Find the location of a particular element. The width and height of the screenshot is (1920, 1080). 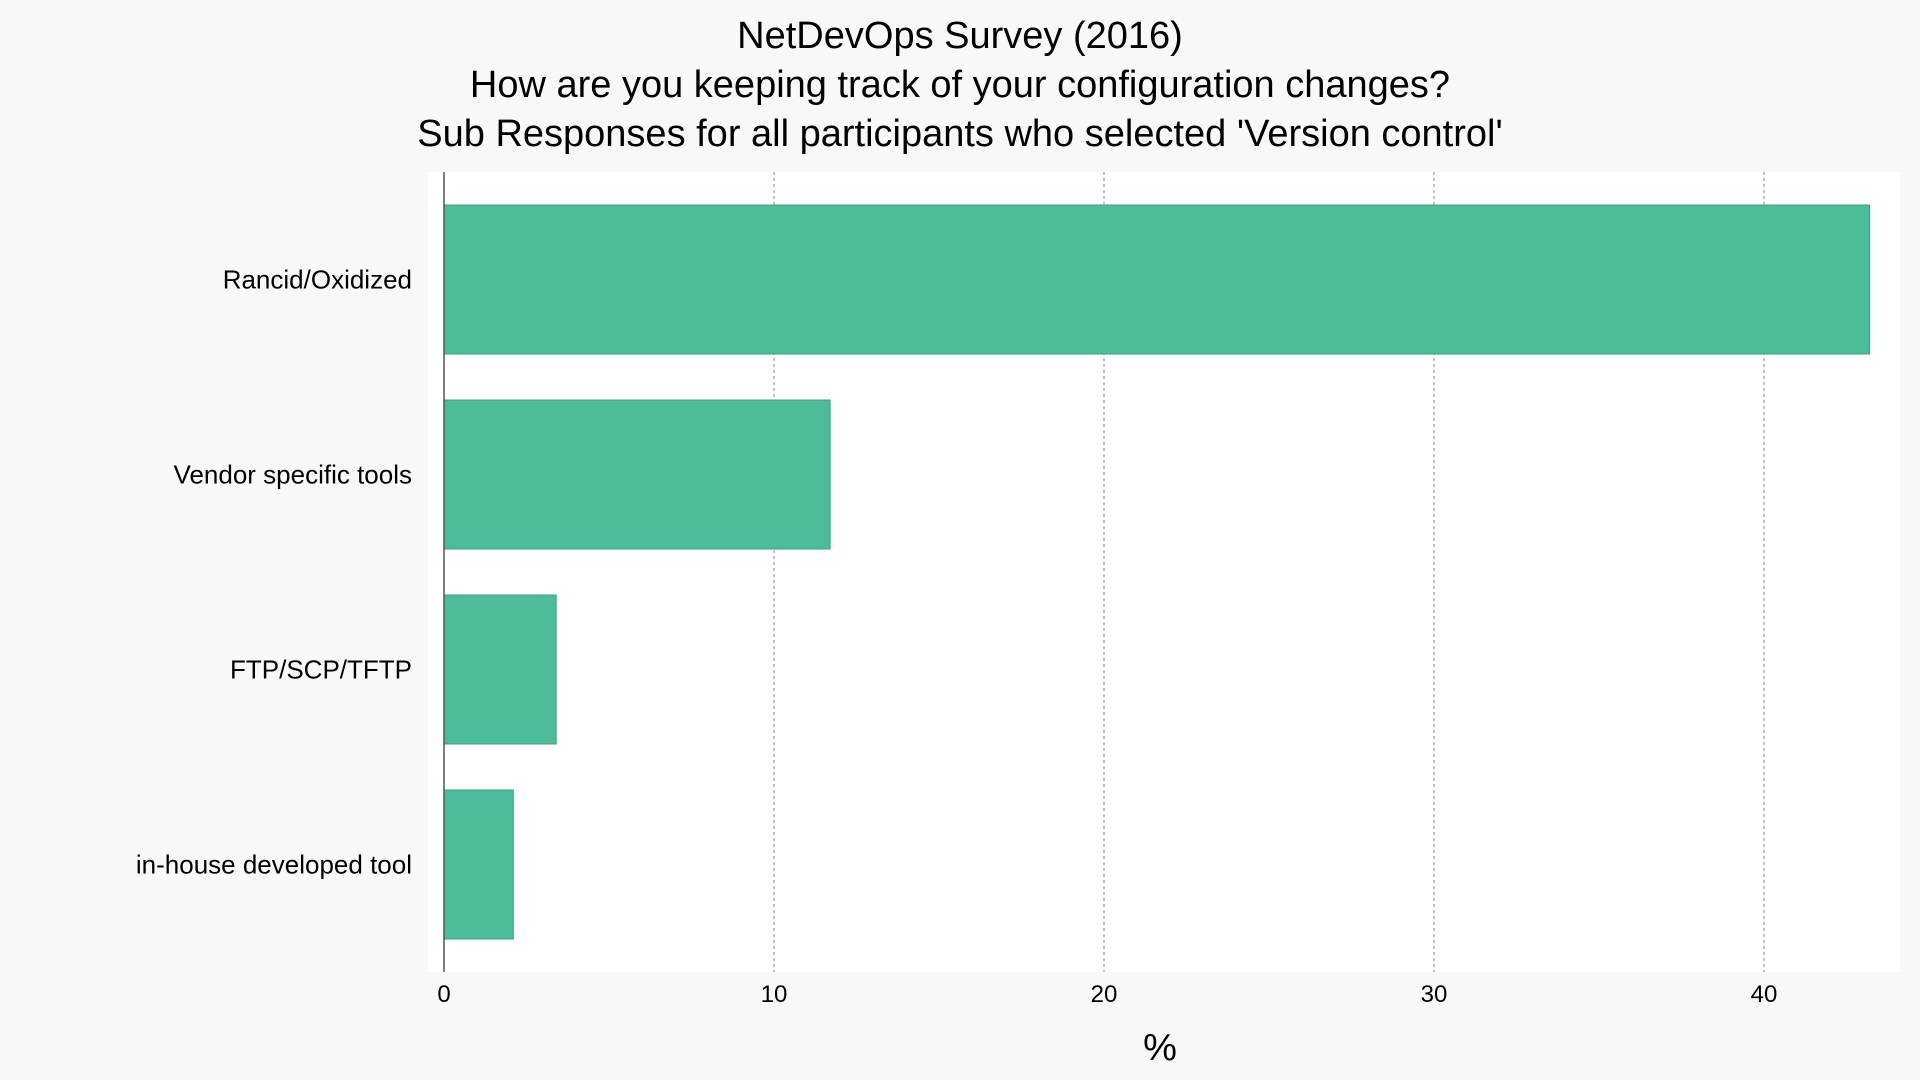

category-label: Vendor specific tools is located at coordinates (293, 475).